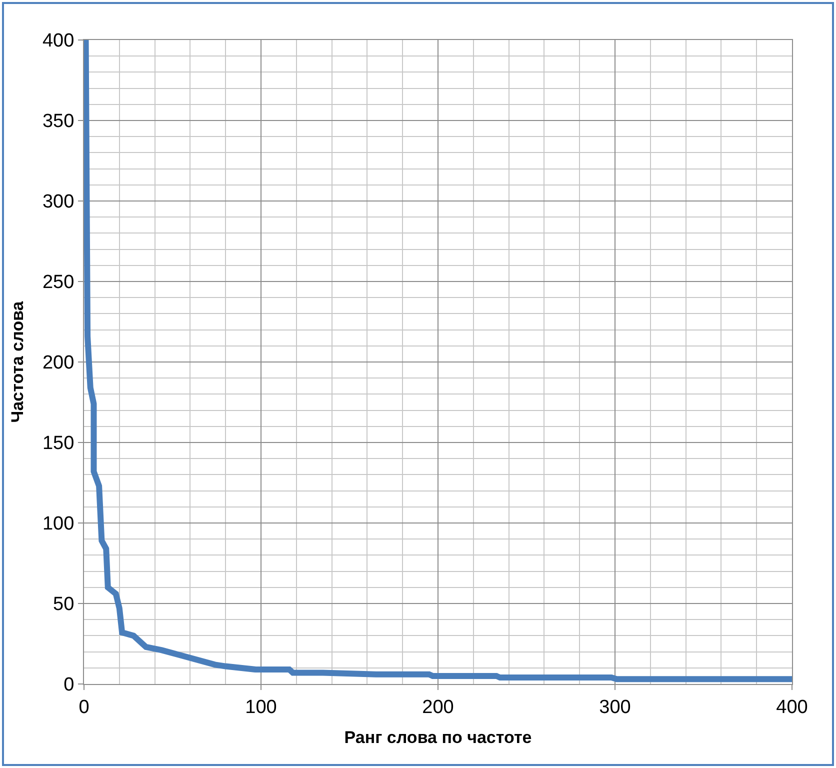  I want to click on y-tick-label: 150, so click(58, 443).